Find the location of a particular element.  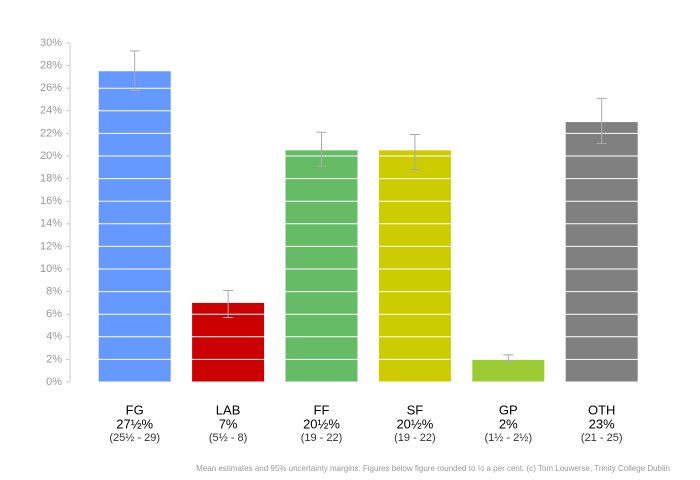

y-tick-label: 22% is located at coordinates (51, 133).